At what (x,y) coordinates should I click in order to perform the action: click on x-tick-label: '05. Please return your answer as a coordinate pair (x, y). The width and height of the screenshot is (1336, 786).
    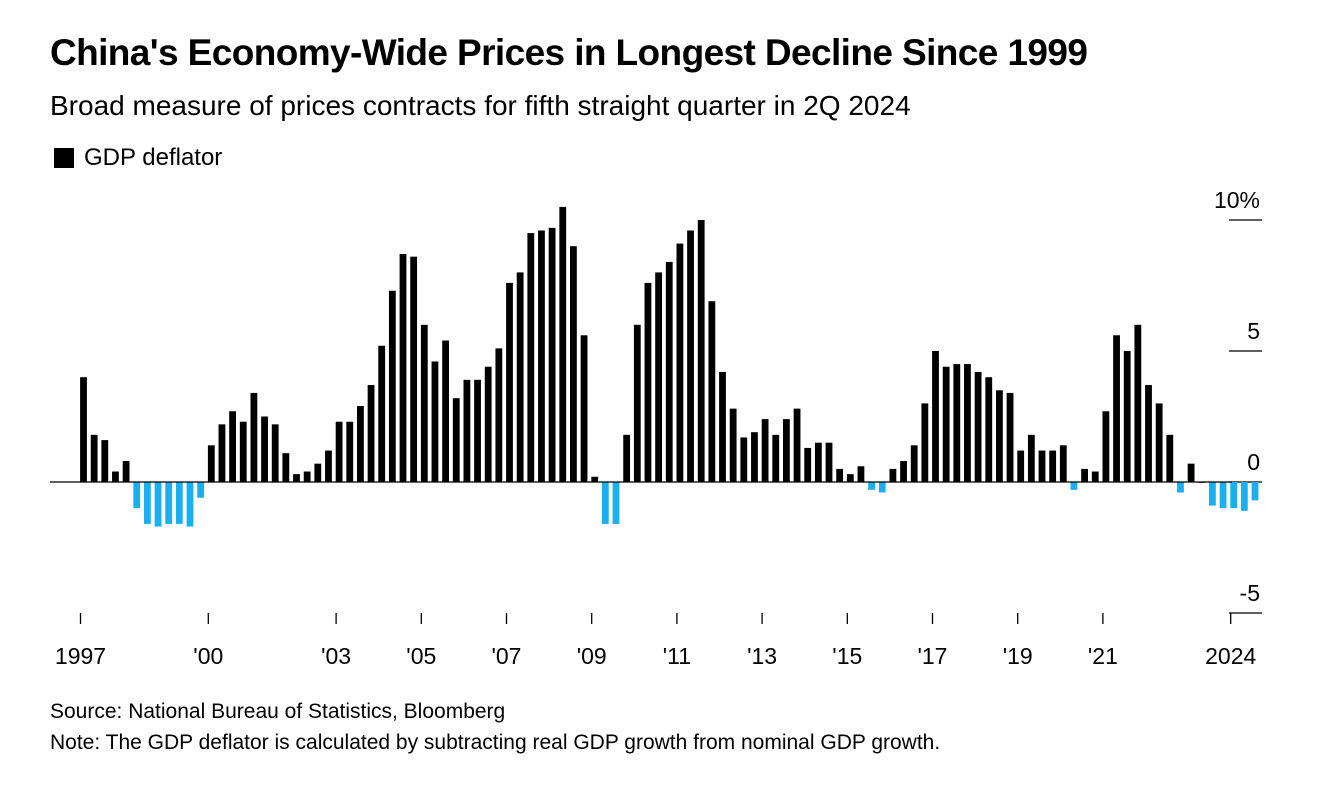
    Looking at the image, I should click on (421, 656).